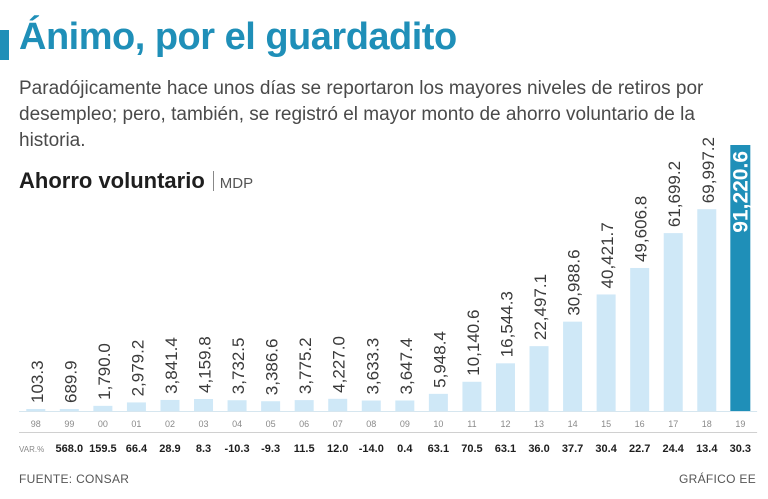  I want to click on year-tick-label: 00, so click(103, 424).